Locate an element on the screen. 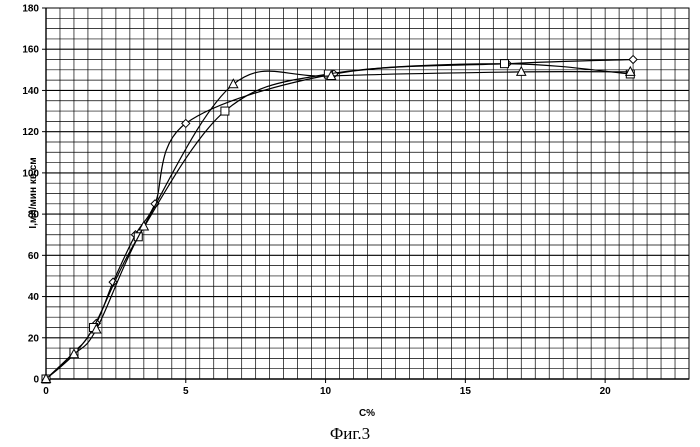 The image size is (700, 447). x-tick-label: 20 is located at coordinates (606, 391).